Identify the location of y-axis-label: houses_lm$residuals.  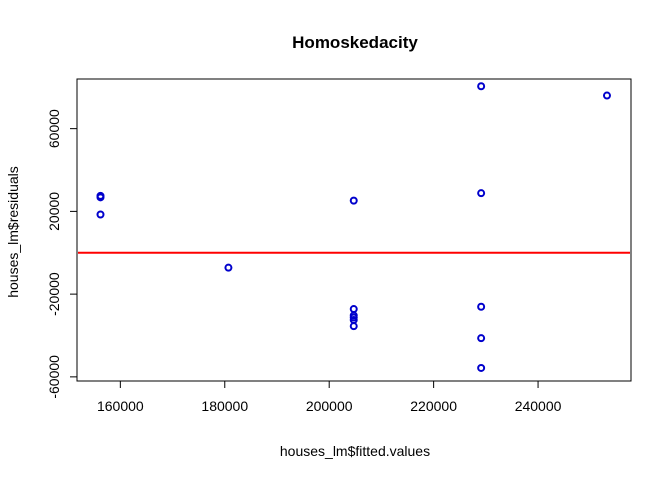
(13, 232).